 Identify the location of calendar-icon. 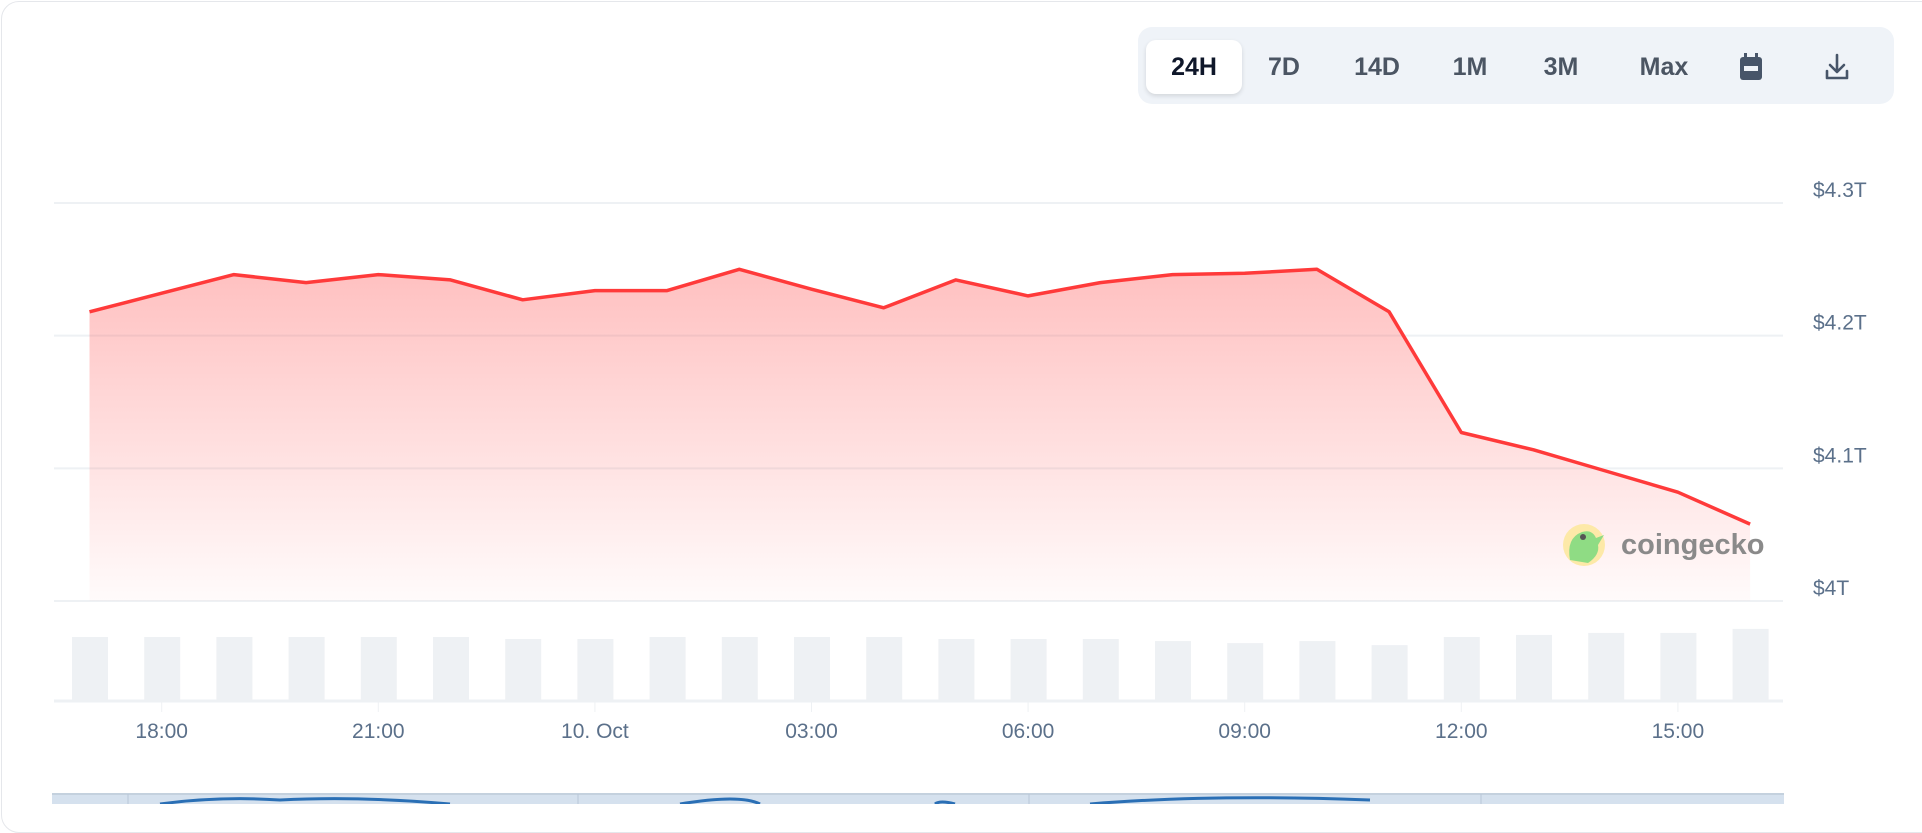
(1751, 66).